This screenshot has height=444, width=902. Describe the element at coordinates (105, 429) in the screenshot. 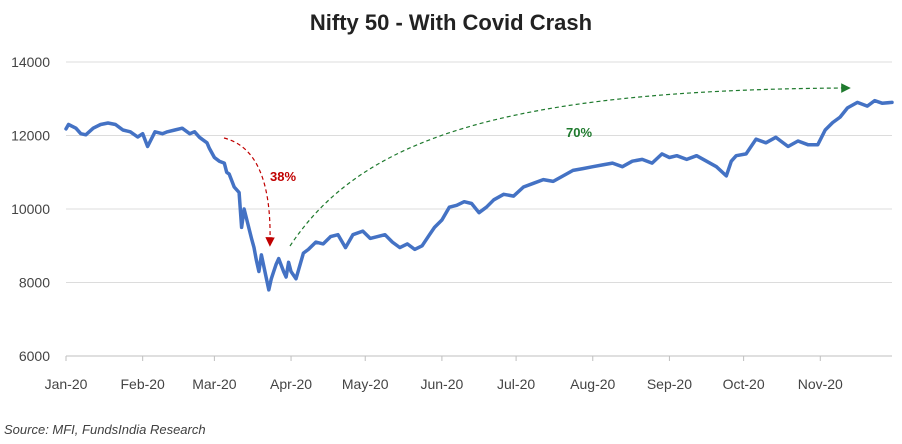

I see `source-note: Source: MFI, FundsIndia Research` at that location.